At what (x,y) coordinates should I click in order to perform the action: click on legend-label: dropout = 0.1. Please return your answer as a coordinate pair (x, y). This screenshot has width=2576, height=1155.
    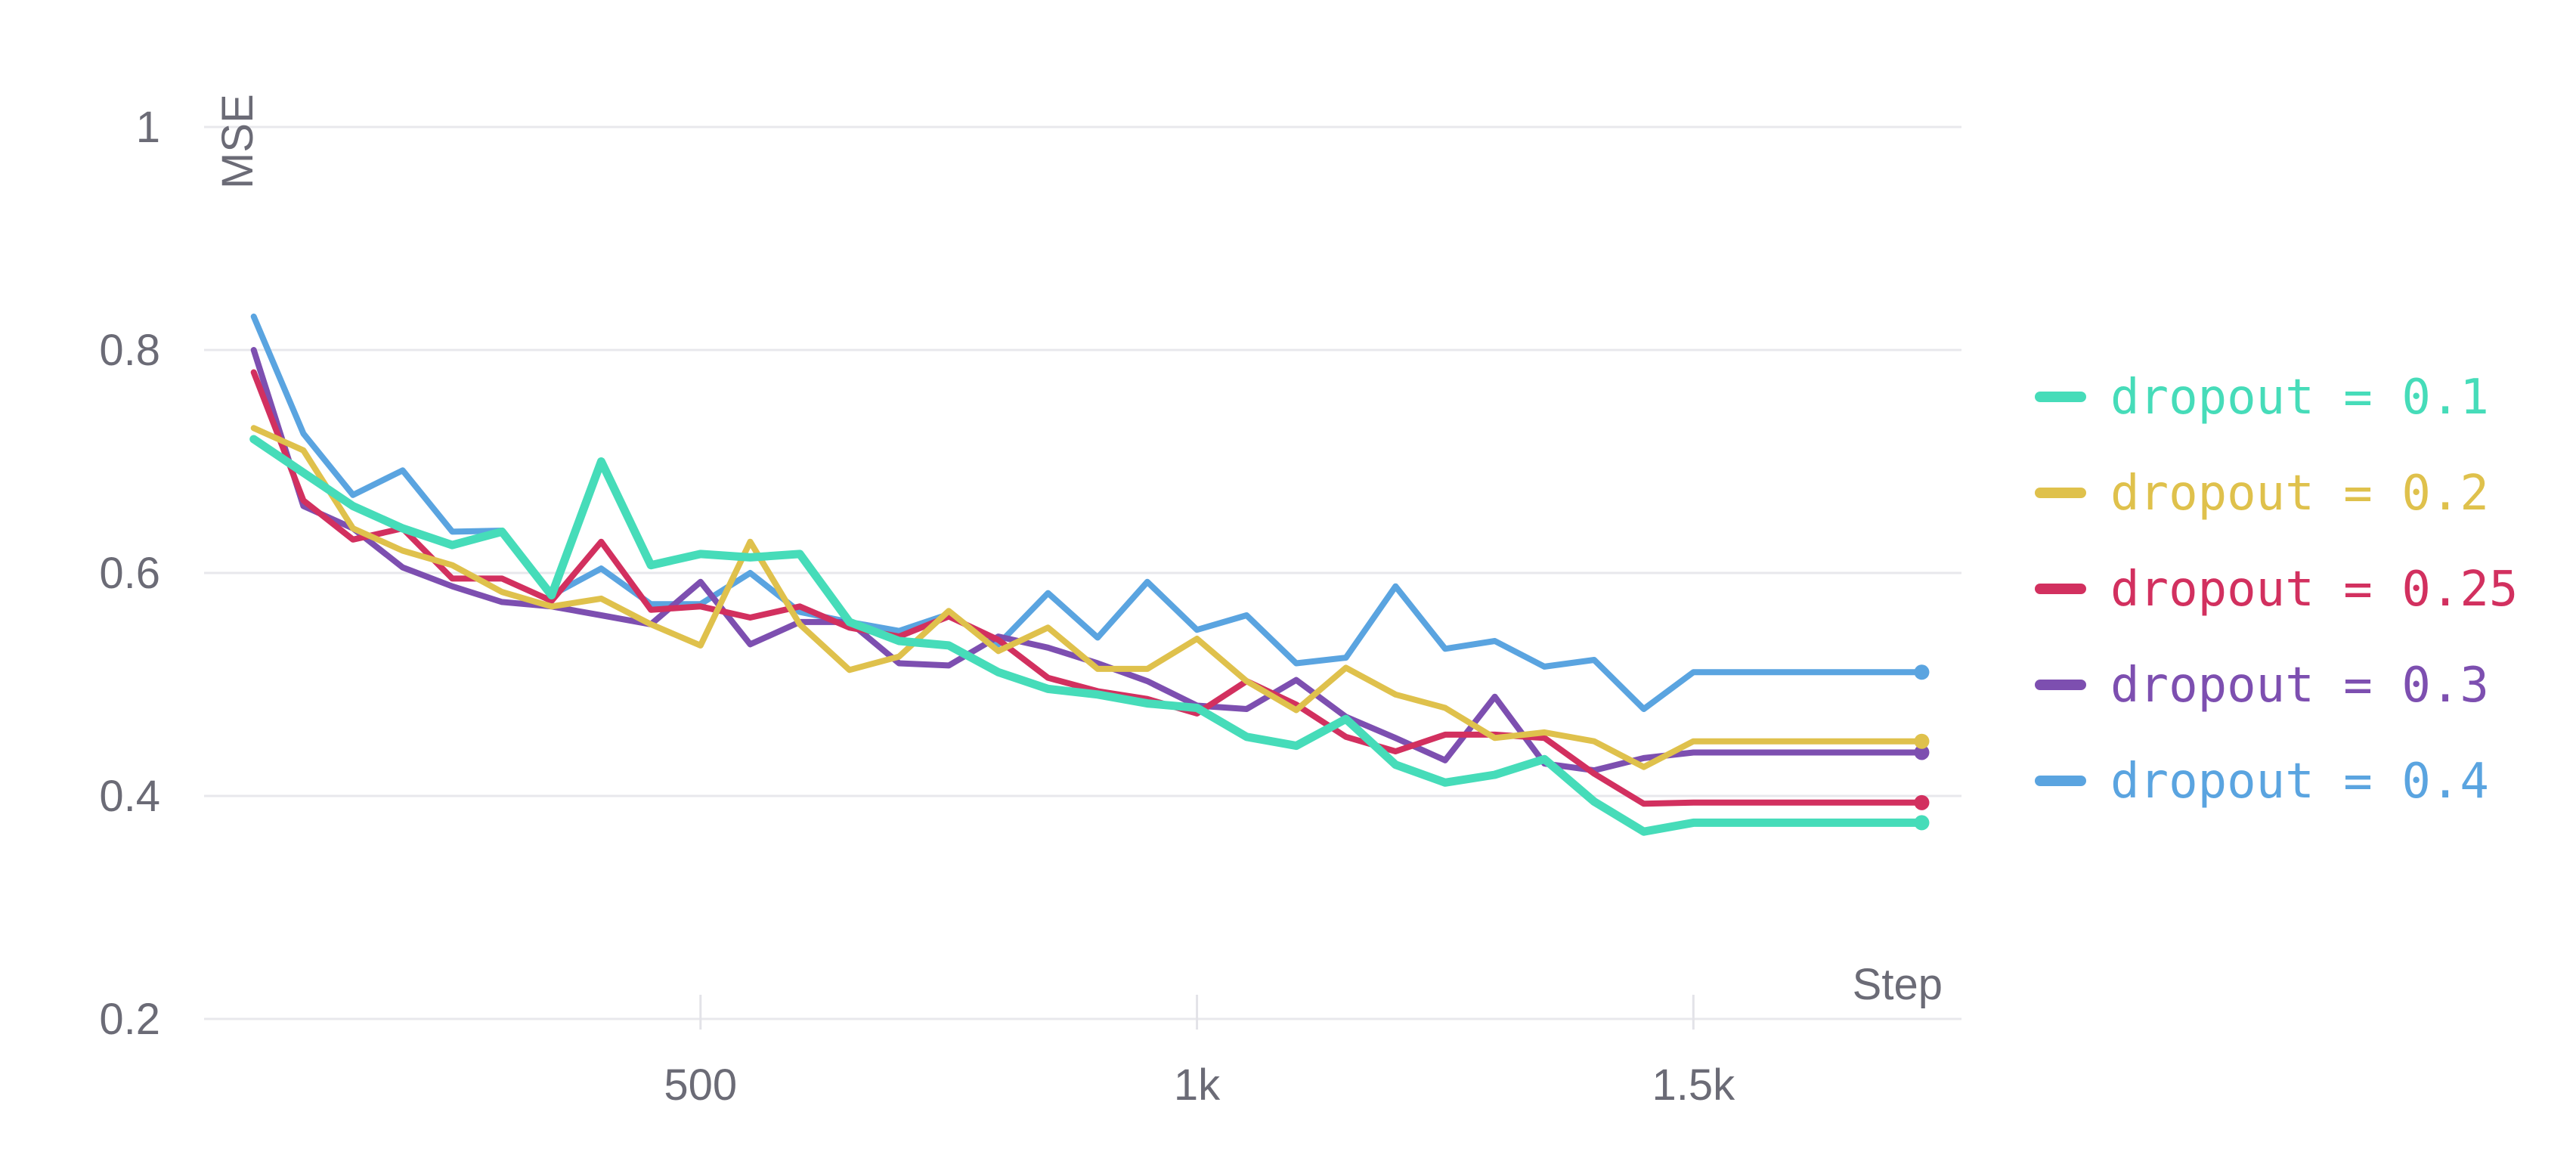
    Looking at the image, I should click on (2299, 398).